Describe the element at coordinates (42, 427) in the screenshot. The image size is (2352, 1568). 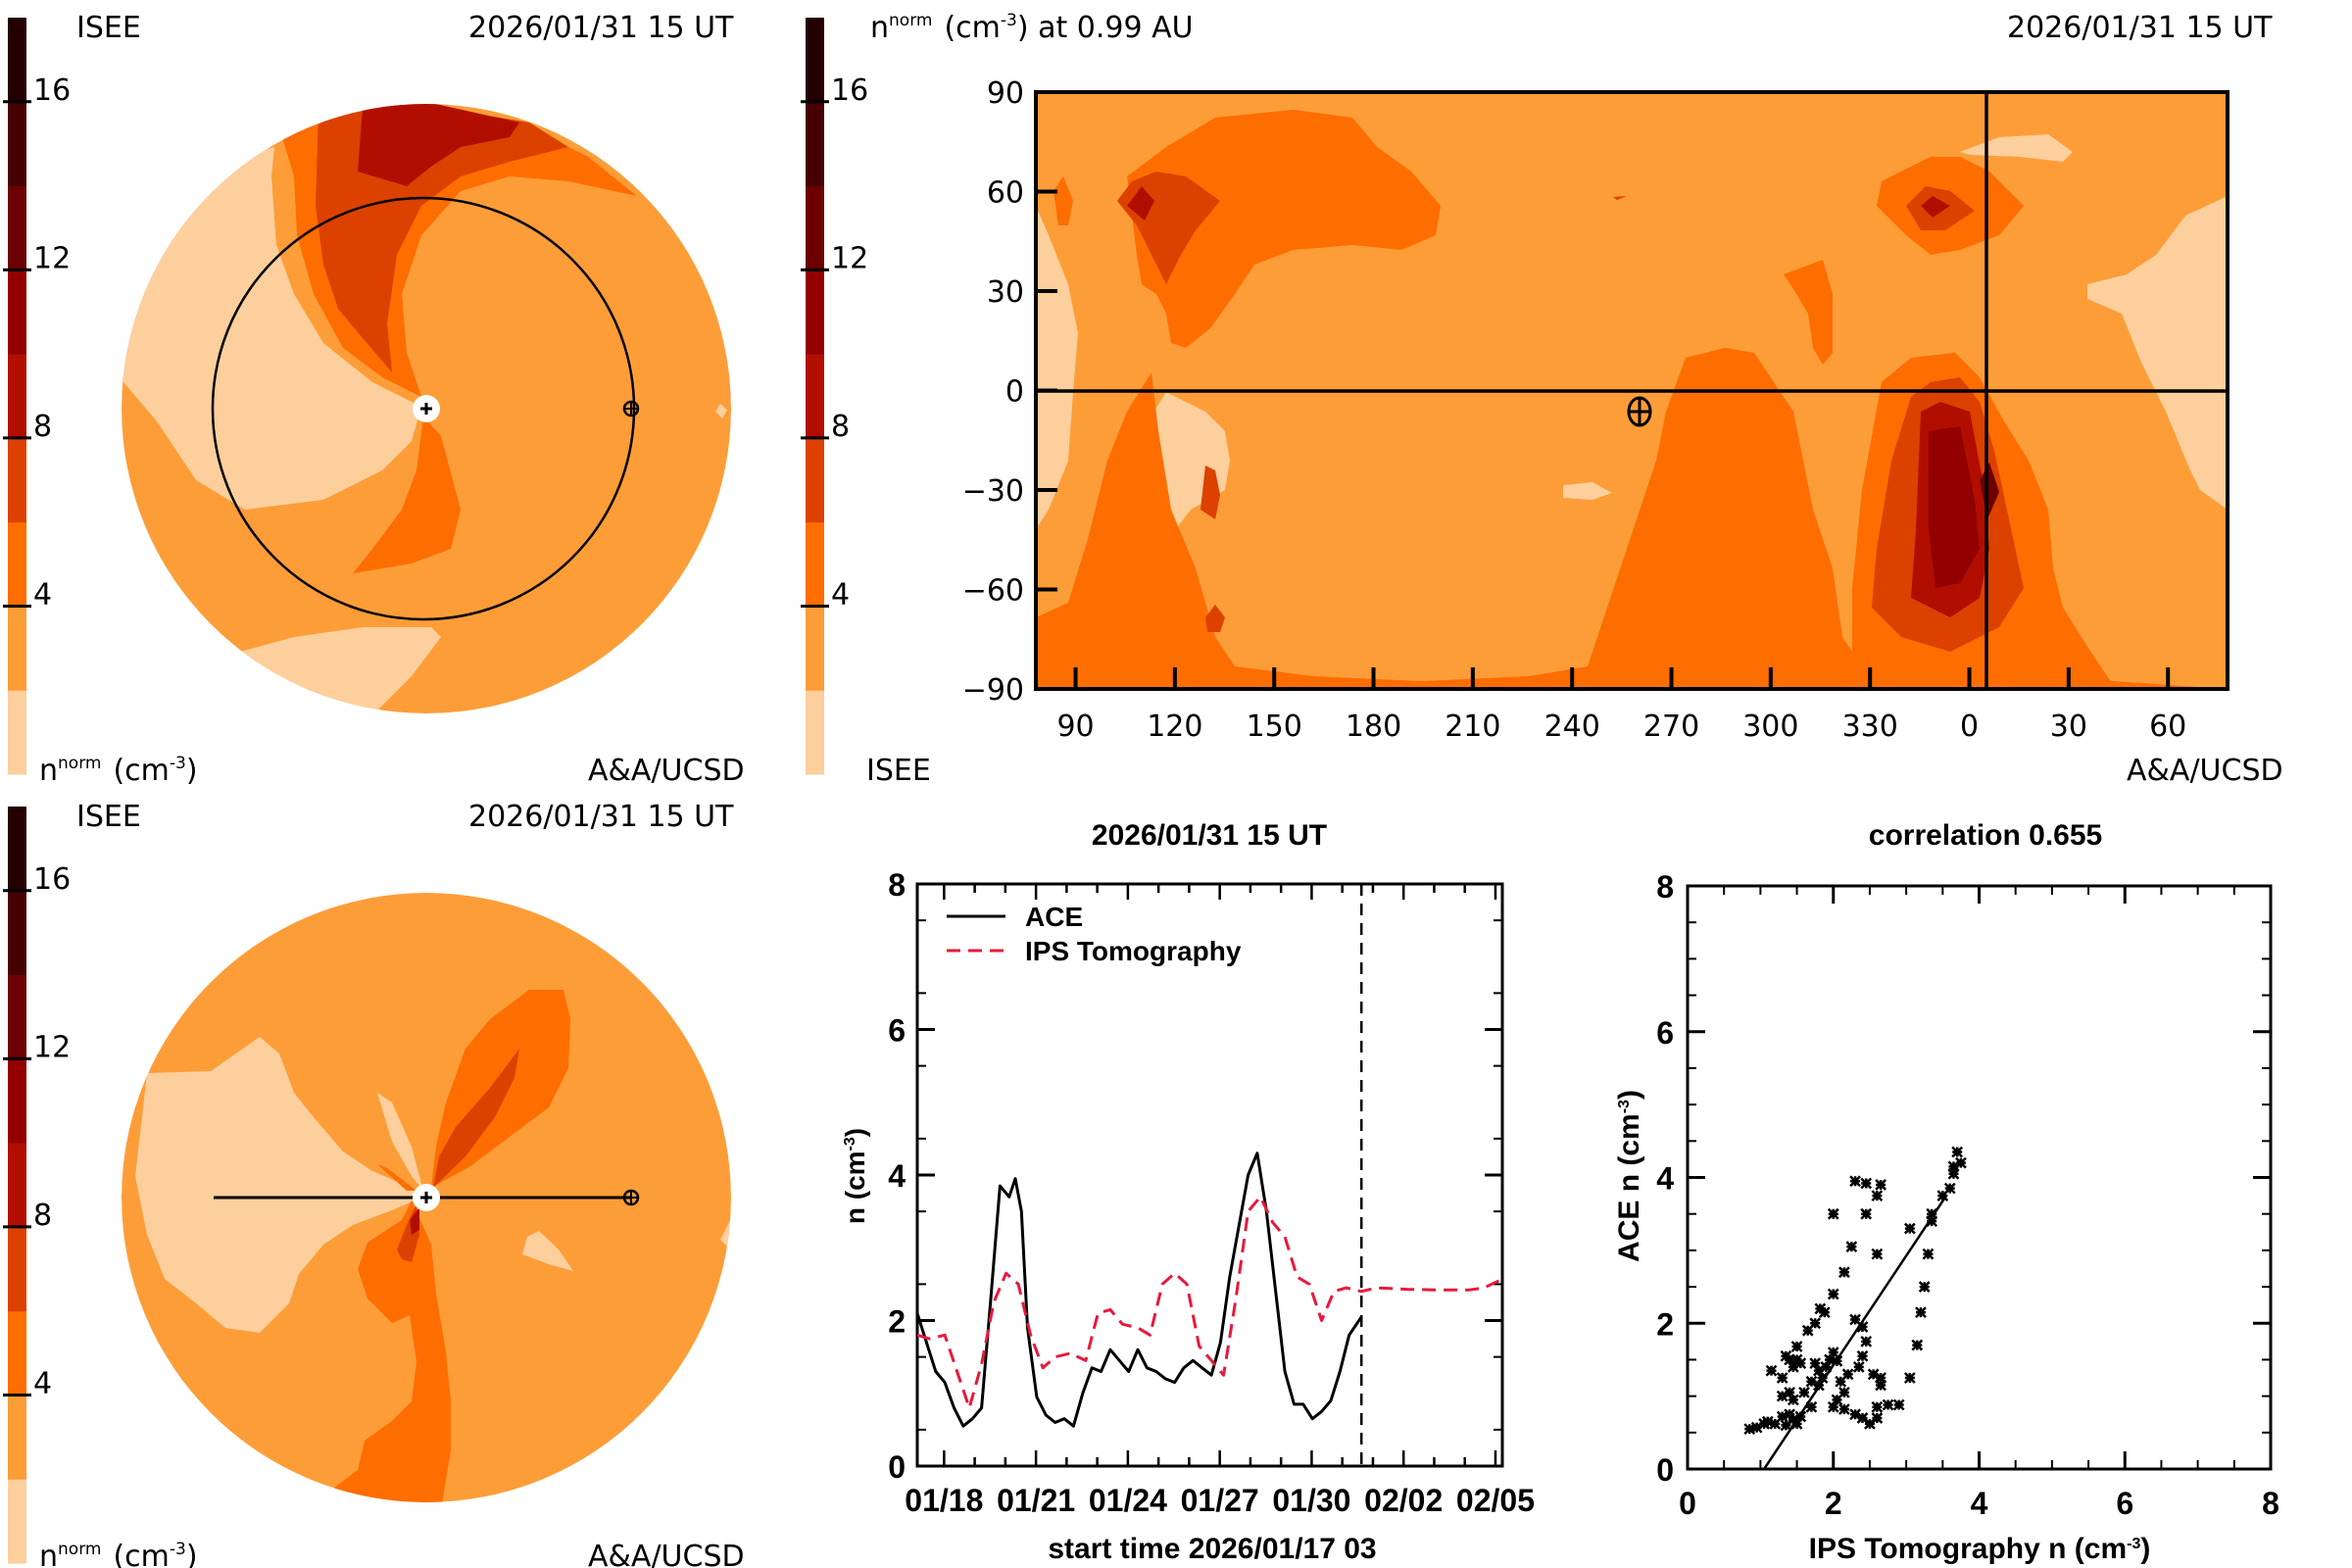
I see `colorbar-tick-label: 8` at that location.